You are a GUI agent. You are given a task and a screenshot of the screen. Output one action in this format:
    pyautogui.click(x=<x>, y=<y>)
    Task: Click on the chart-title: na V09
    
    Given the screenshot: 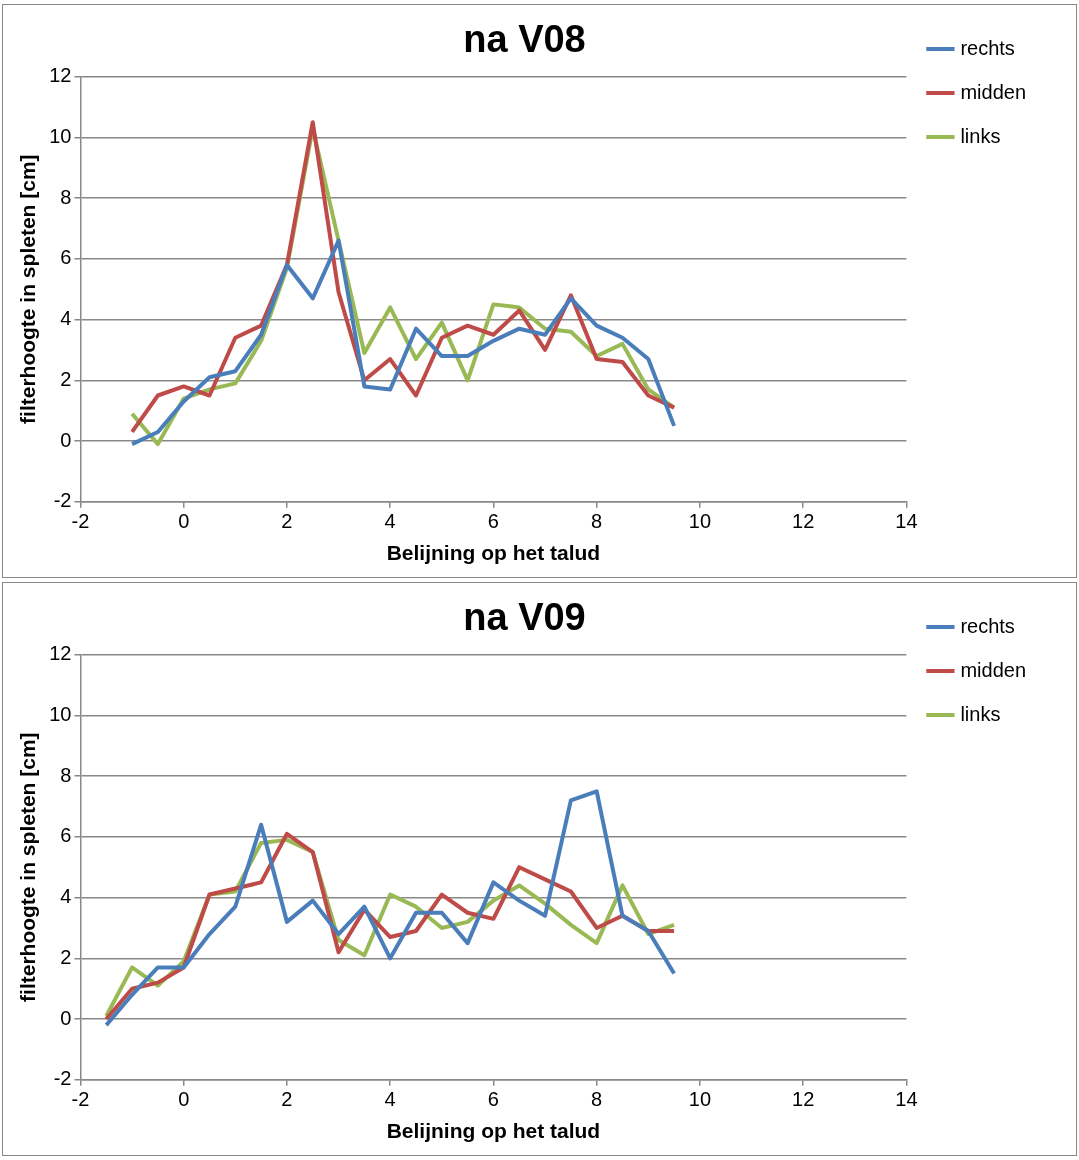 What is the action you would take?
    pyautogui.click(x=524, y=617)
    